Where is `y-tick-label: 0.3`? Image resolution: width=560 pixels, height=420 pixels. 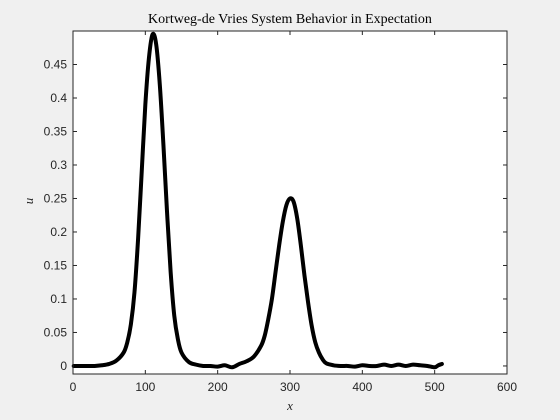
y-tick-label: 0.3 is located at coordinates (58, 165).